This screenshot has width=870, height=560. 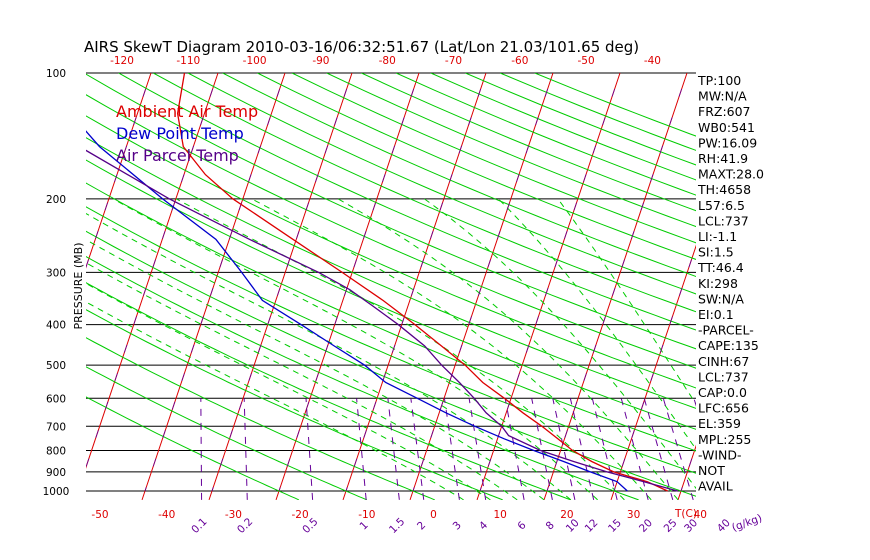 I want to click on guide-dash-line, so click(x=809, y=282).